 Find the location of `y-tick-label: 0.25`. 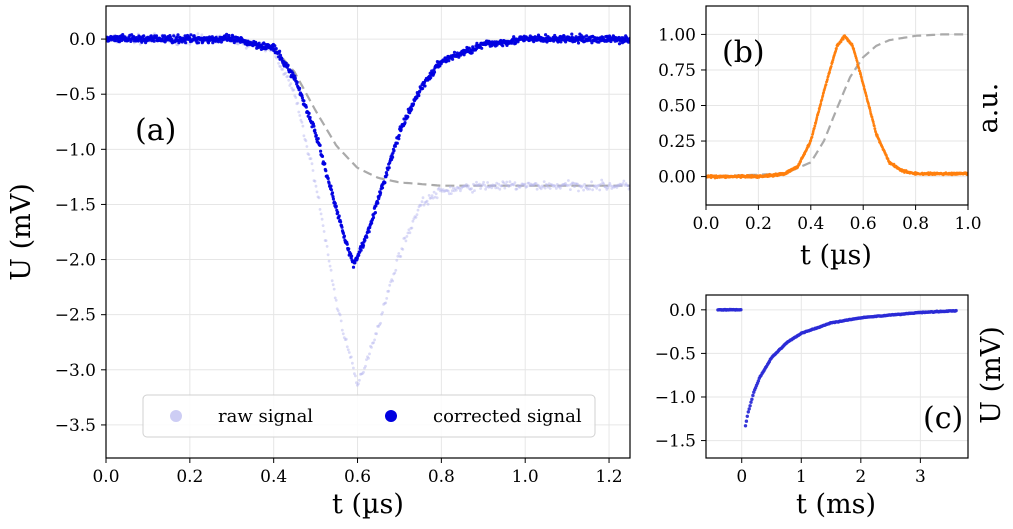

y-tick-label: 0.25 is located at coordinates (677, 142).